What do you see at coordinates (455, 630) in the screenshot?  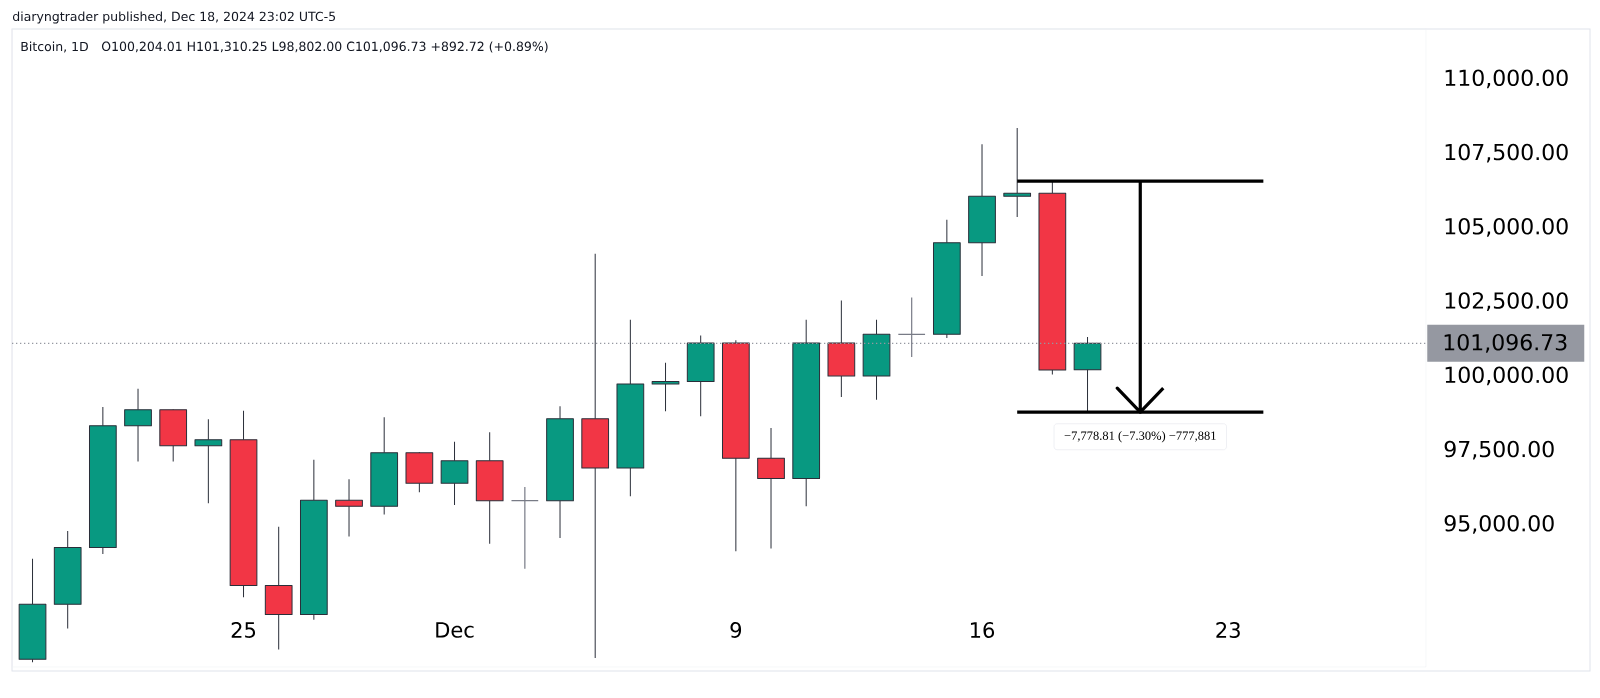 I see `x-tick-label: Dec` at bounding box center [455, 630].